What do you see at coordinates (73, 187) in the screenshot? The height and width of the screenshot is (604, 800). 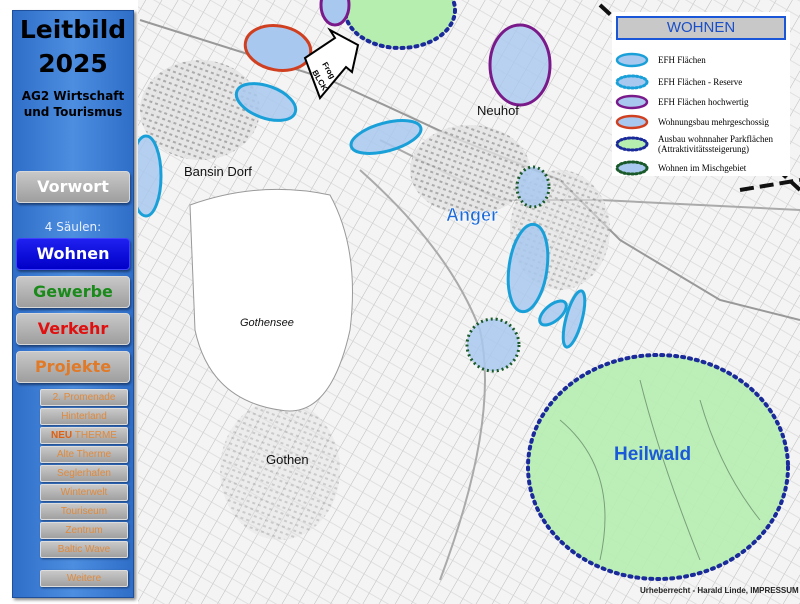 I see `vorwort-button: Vorwort` at bounding box center [73, 187].